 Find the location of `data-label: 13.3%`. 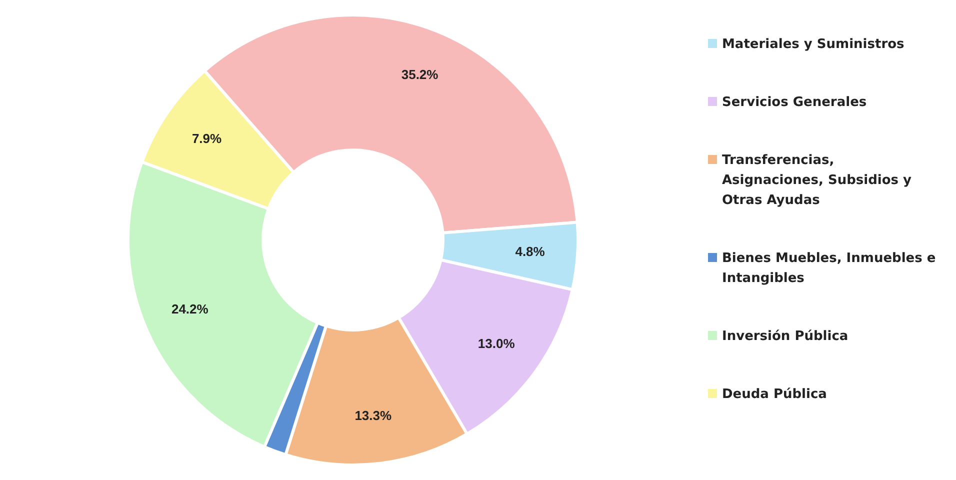

data-label: 13.3% is located at coordinates (373, 415).